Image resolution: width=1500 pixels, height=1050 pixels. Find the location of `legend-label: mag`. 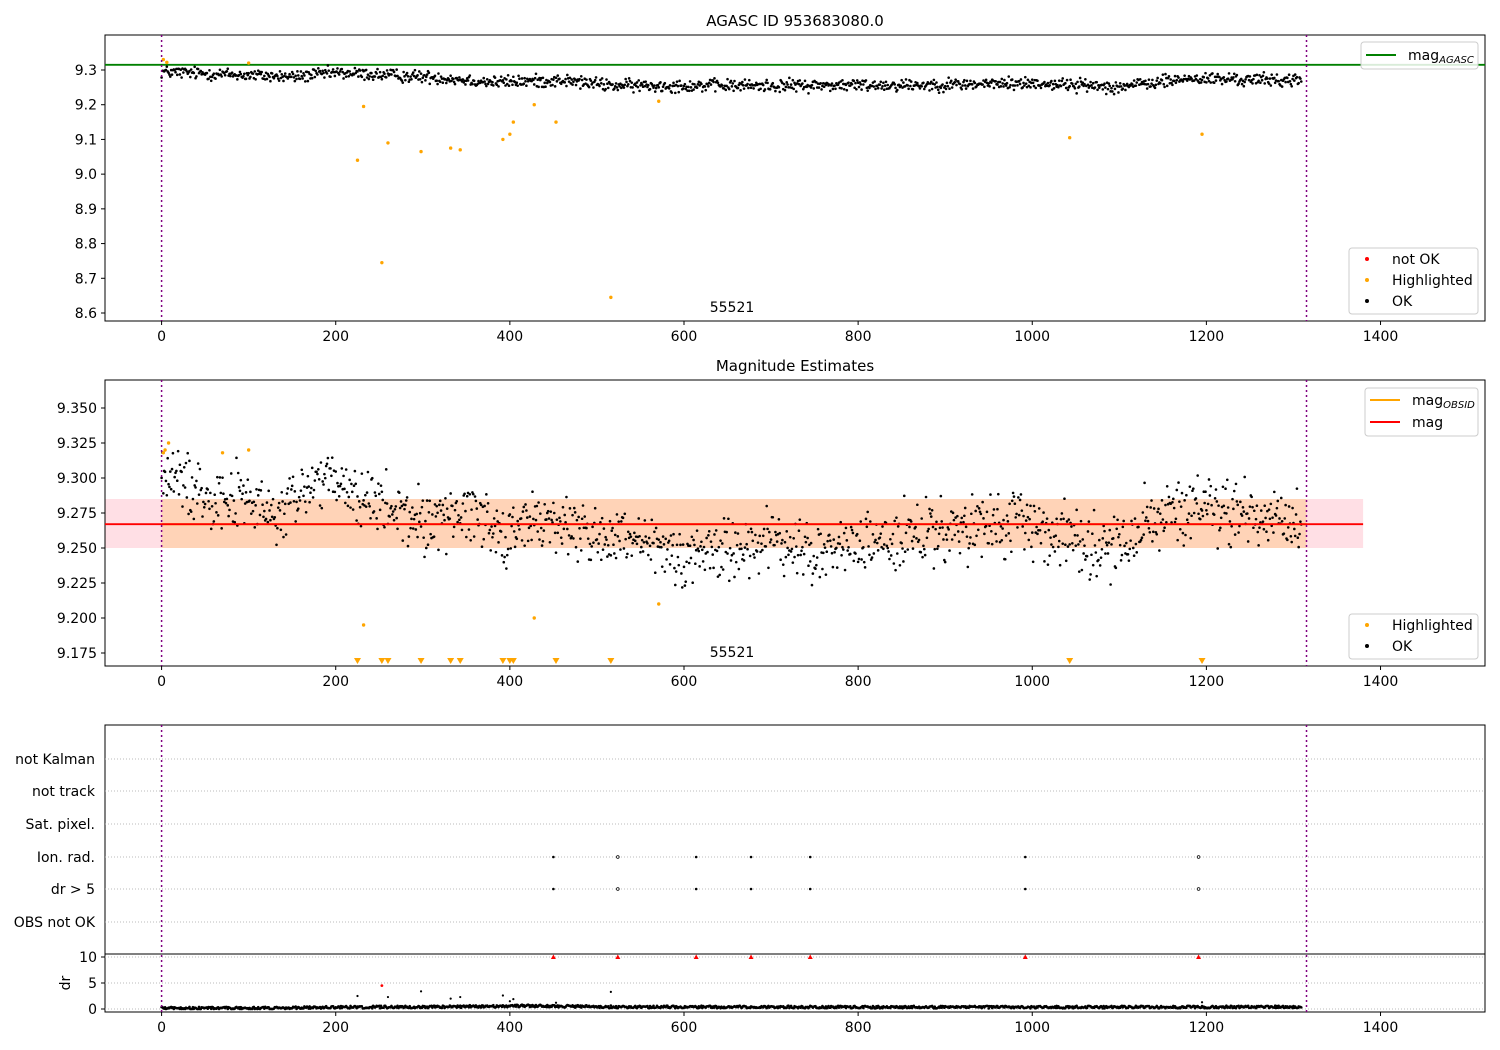

legend-label: mag is located at coordinates (1427, 423).